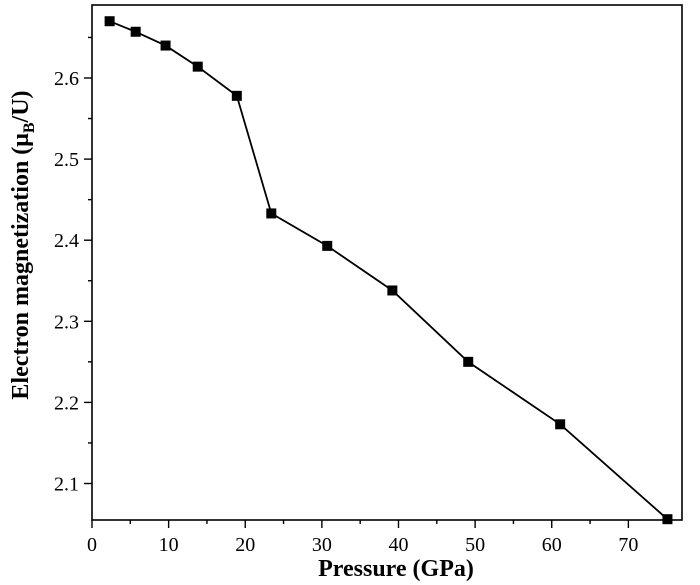 Image resolution: width=700 pixels, height=585 pixels. What do you see at coordinates (66, 485) in the screenshot?
I see `y-tick-label: 2.1` at bounding box center [66, 485].